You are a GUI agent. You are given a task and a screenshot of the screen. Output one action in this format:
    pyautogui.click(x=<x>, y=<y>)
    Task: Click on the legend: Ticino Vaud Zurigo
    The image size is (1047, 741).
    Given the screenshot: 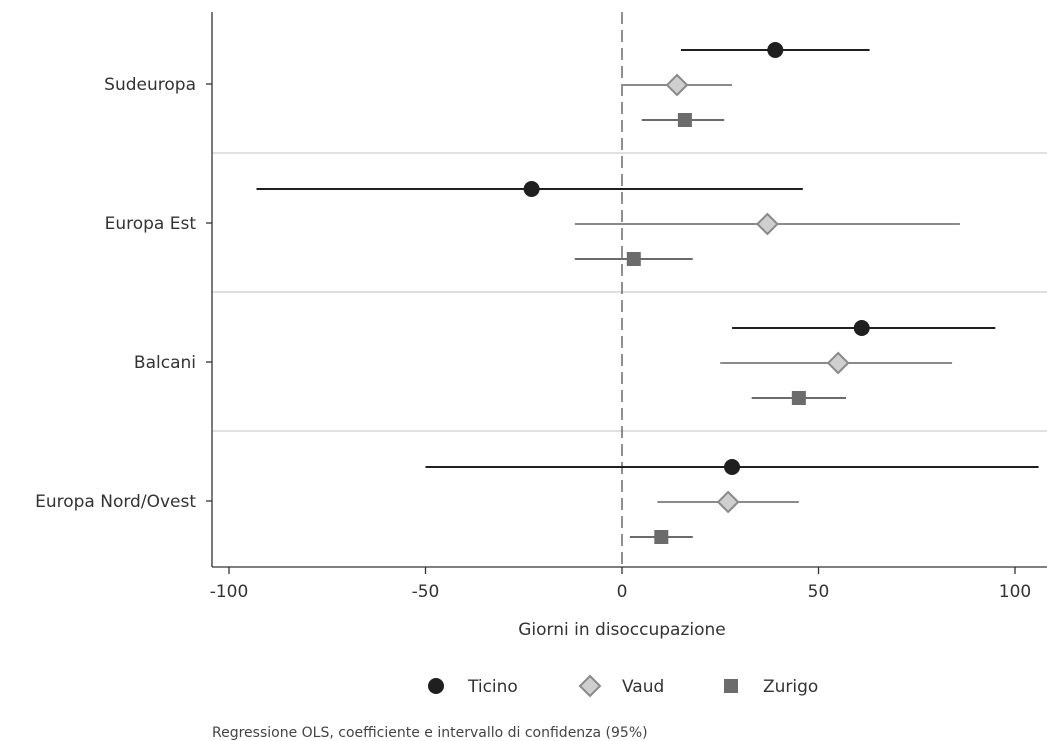 What is the action you would take?
    pyautogui.click(x=623, y=686)
    